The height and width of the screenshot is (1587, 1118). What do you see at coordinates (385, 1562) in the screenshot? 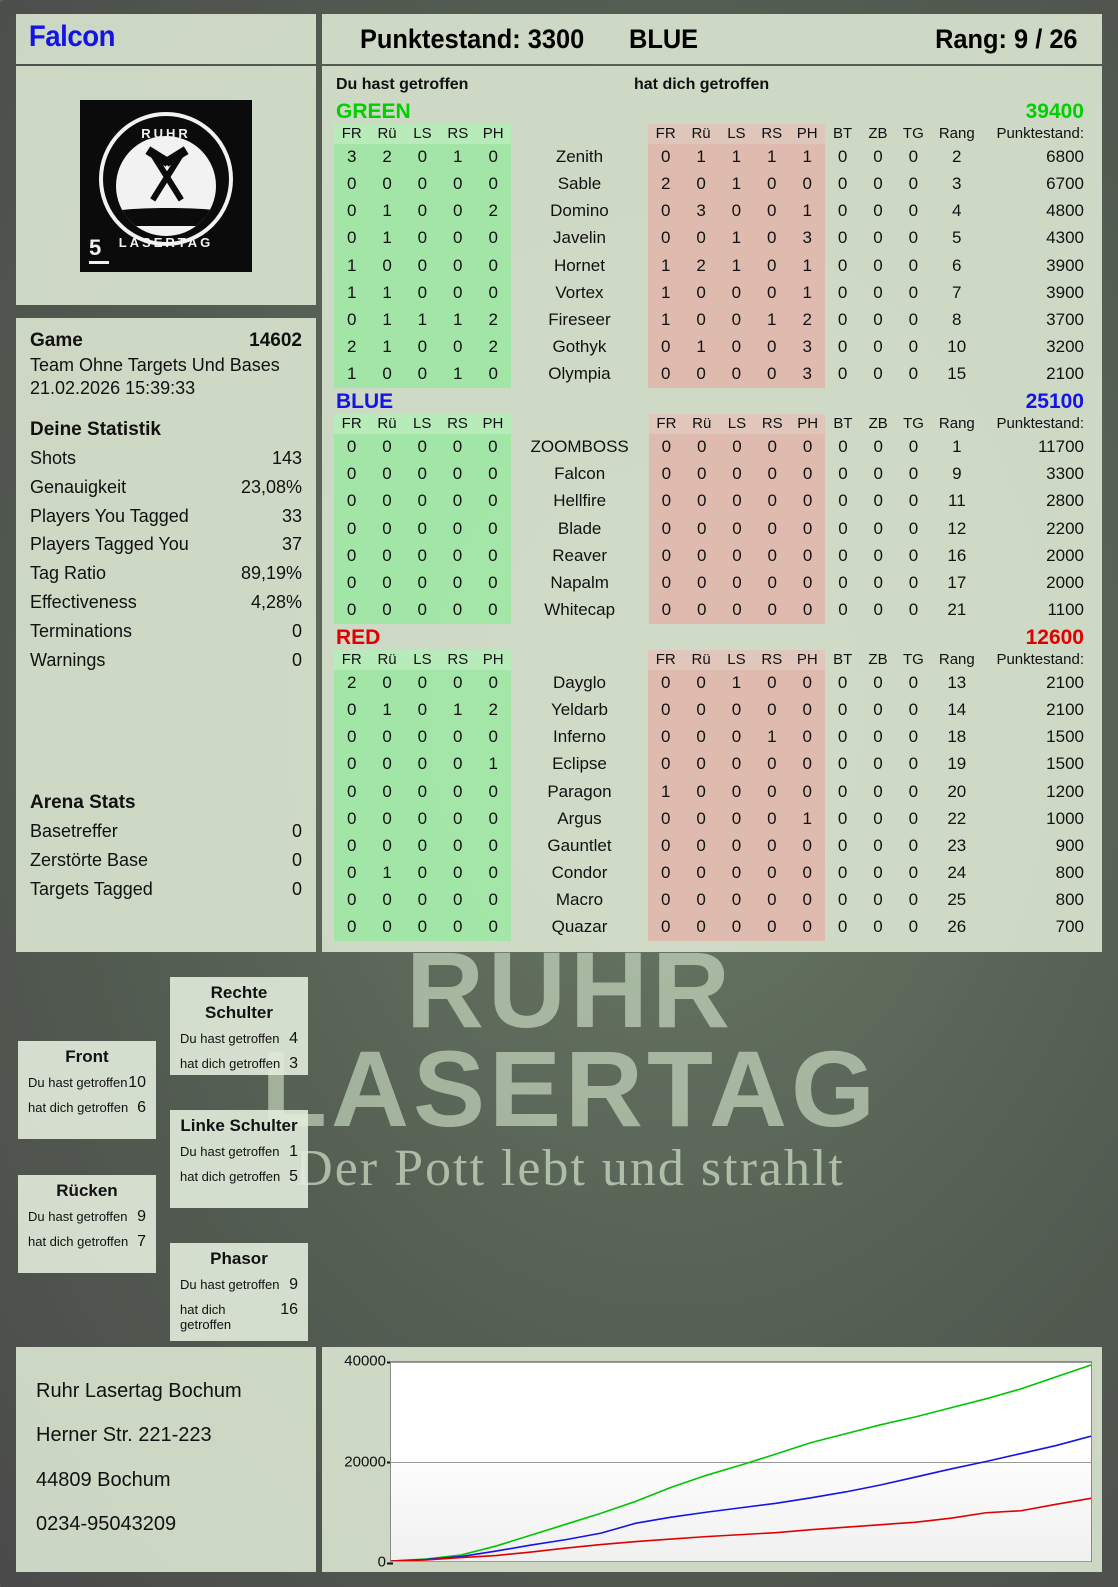
I see `chart-y-tick: 0` at bounding box center [385, 1562].